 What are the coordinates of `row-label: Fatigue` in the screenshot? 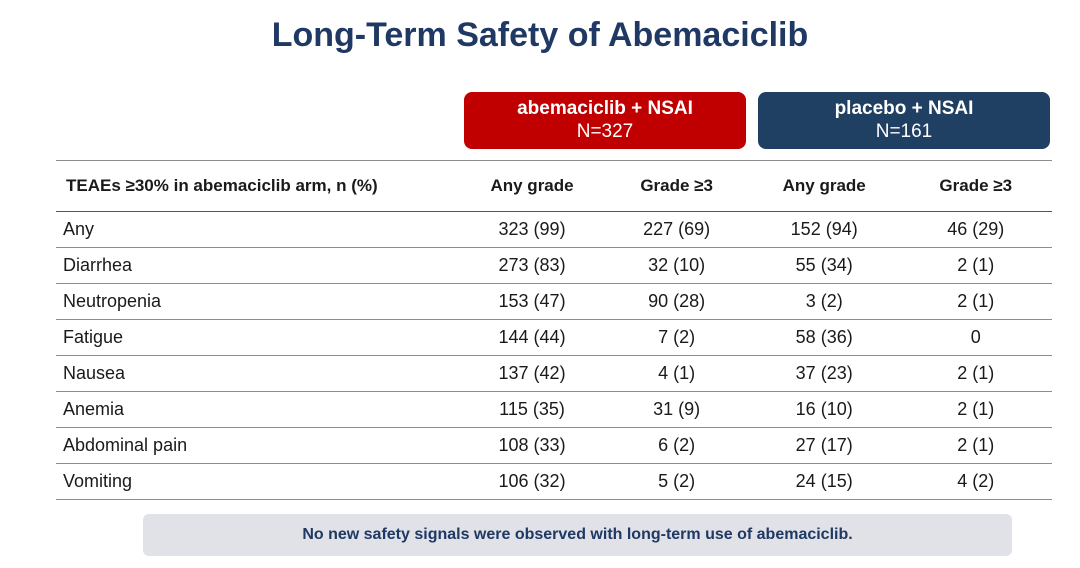 It's located at (258, 337).